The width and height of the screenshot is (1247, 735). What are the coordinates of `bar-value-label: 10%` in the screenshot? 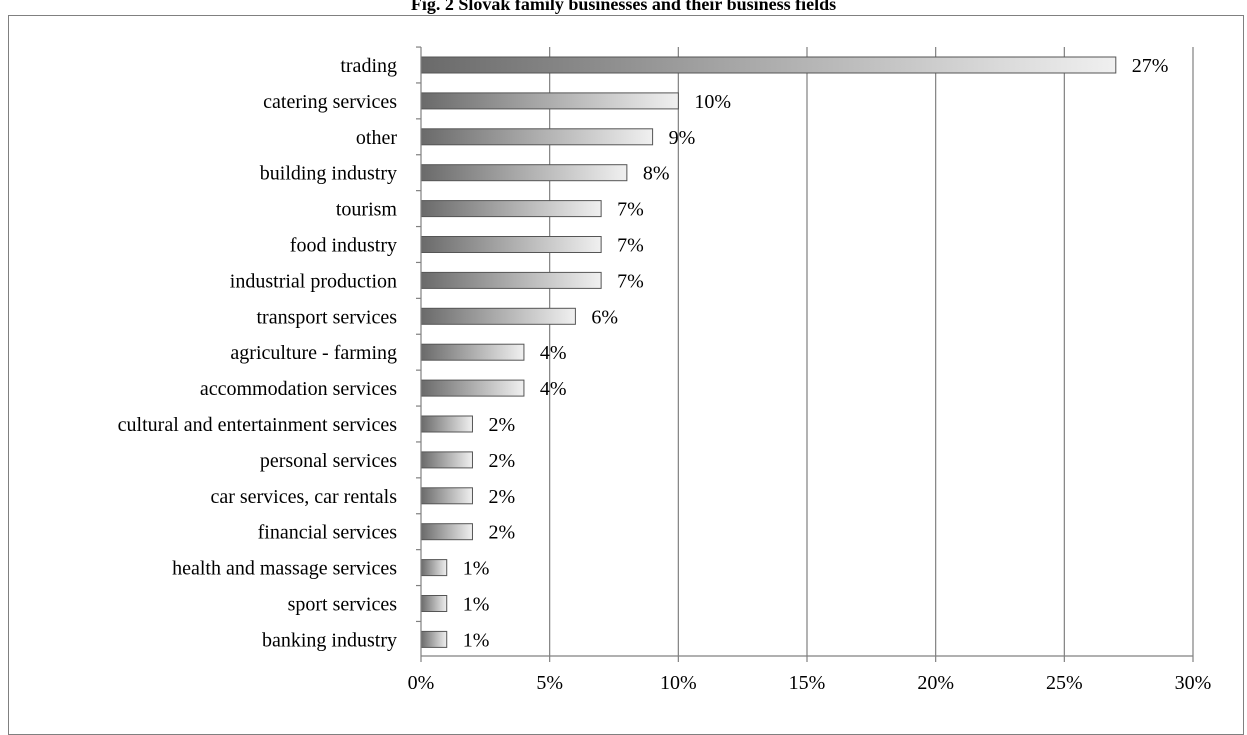 It's located at (712, 102).